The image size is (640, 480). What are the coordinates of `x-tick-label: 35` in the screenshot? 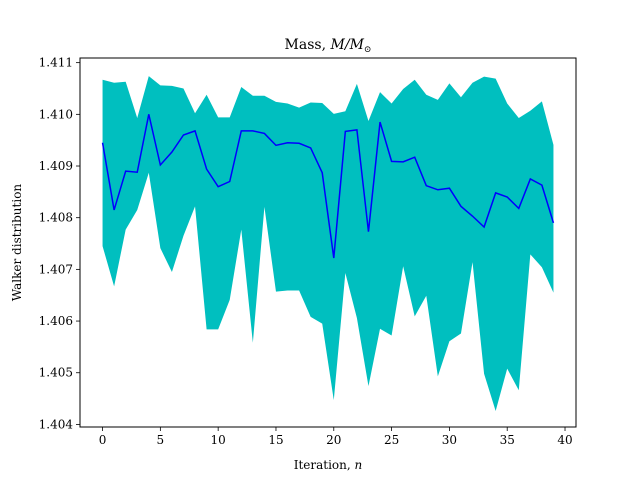 It's located at (507, 440).